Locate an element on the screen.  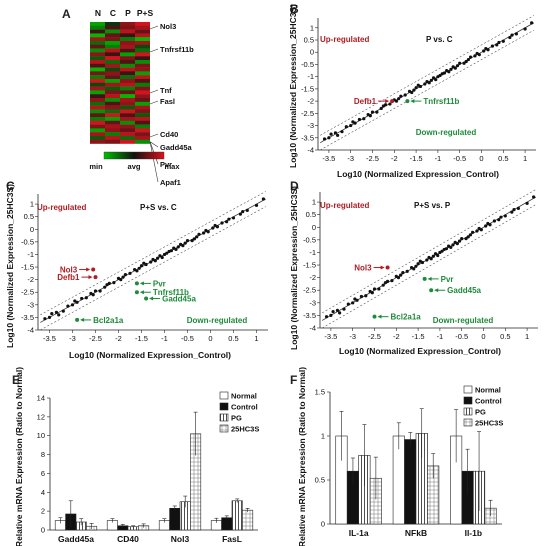
threshold-line is located at coordinates (427, 90).